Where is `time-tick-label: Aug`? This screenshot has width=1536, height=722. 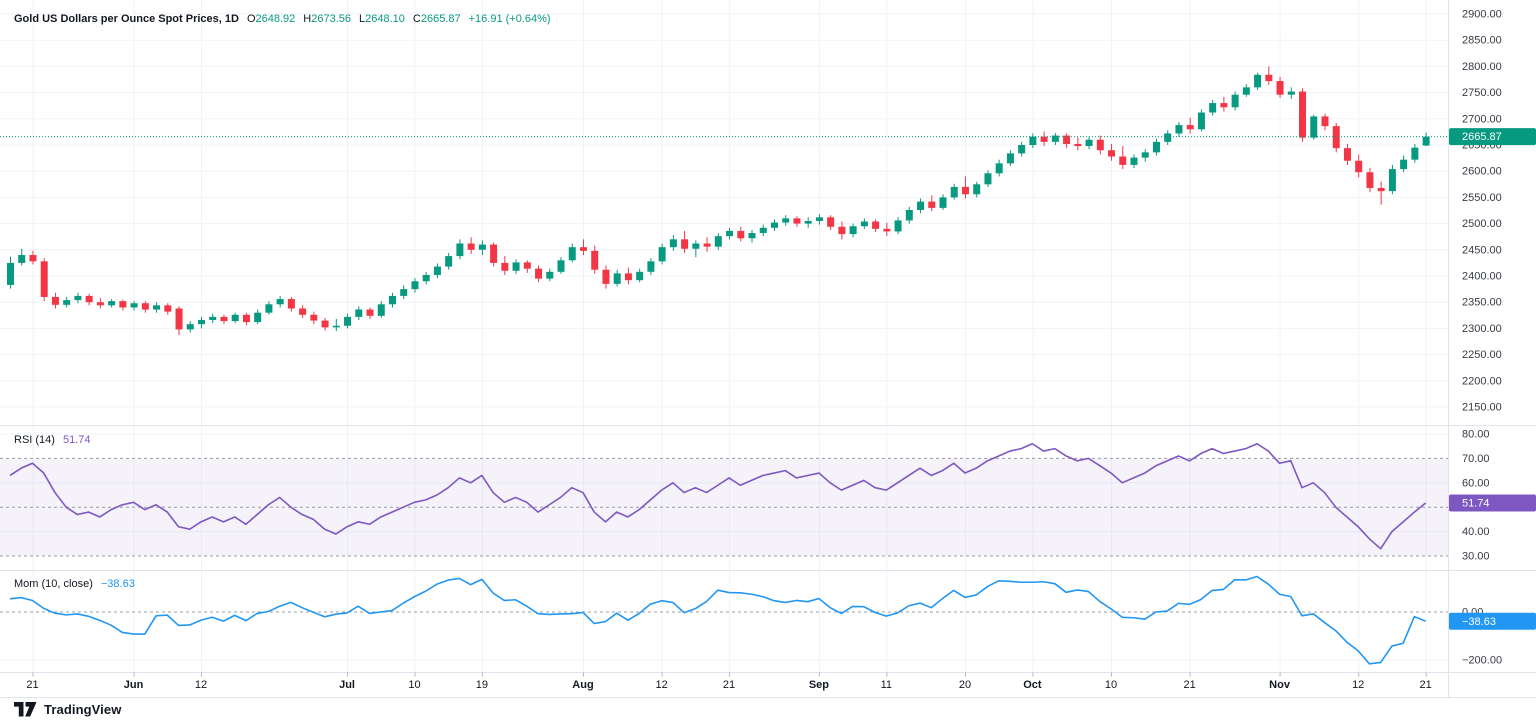
time-tick-label: Aug is located at coordinates (582, 685).